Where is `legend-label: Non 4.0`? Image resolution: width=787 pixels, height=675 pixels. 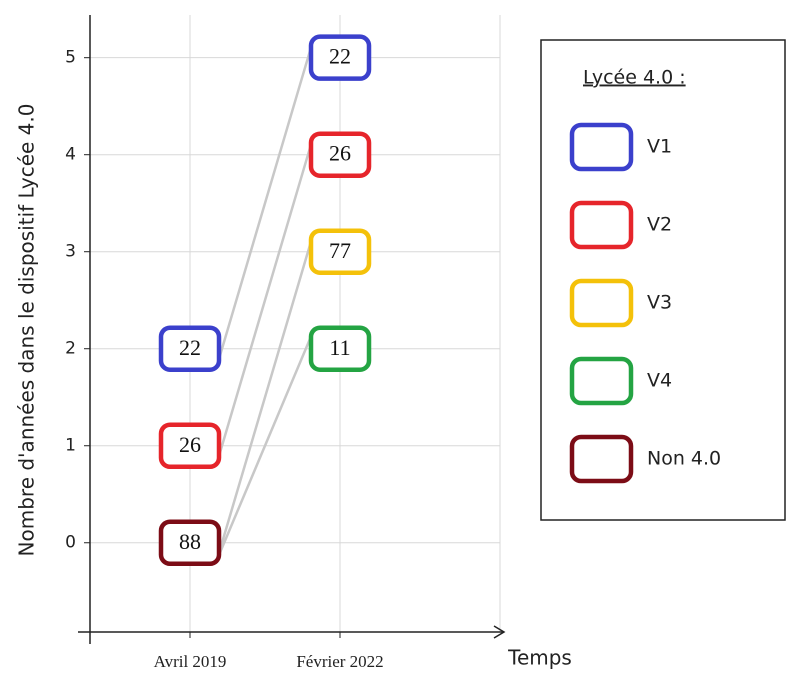
legend-label: Non 4.0 is located at coordinates (684, 459).